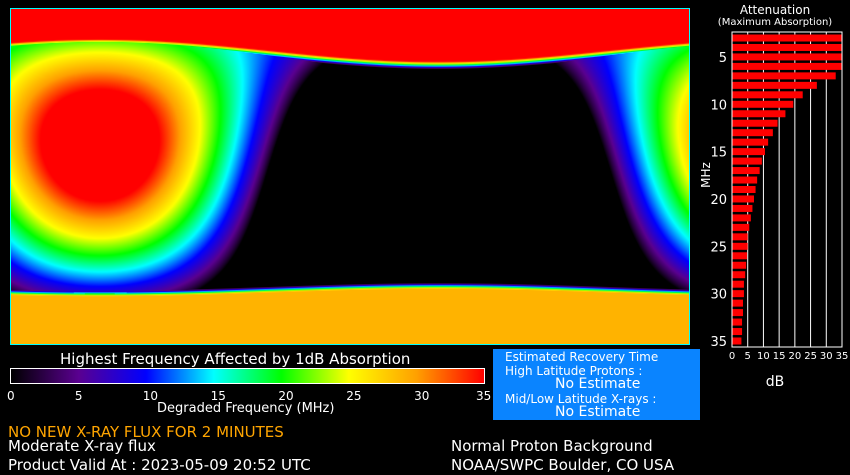 The width and height of the screenshot is (850, 475). What do you see at coordinates (598, 412) in the screenshot?
I see `xrays-value: No Estimate` at bounding box center [598, 412].